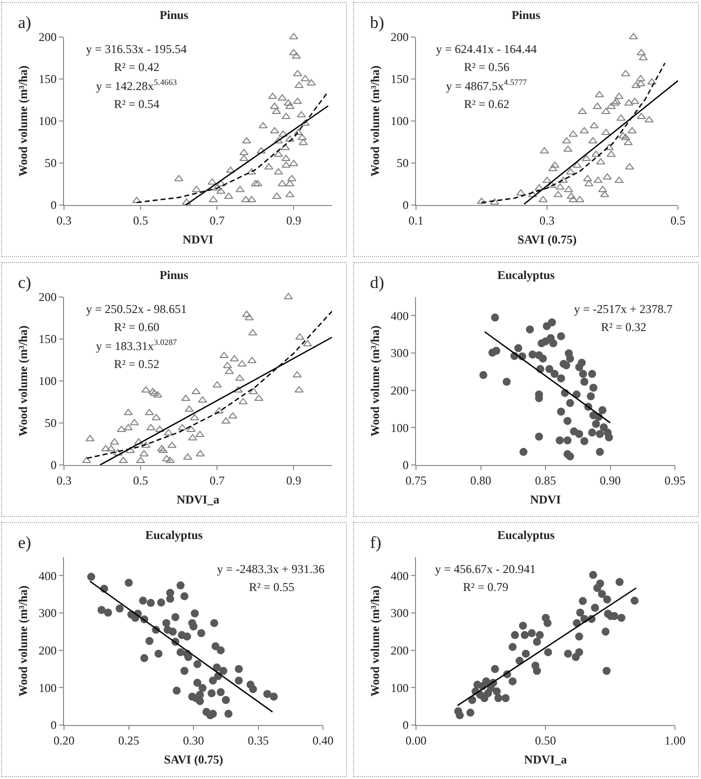  Describe the element at coordinates (25, 282) in the screenshot. I see `text: c)` at that location.